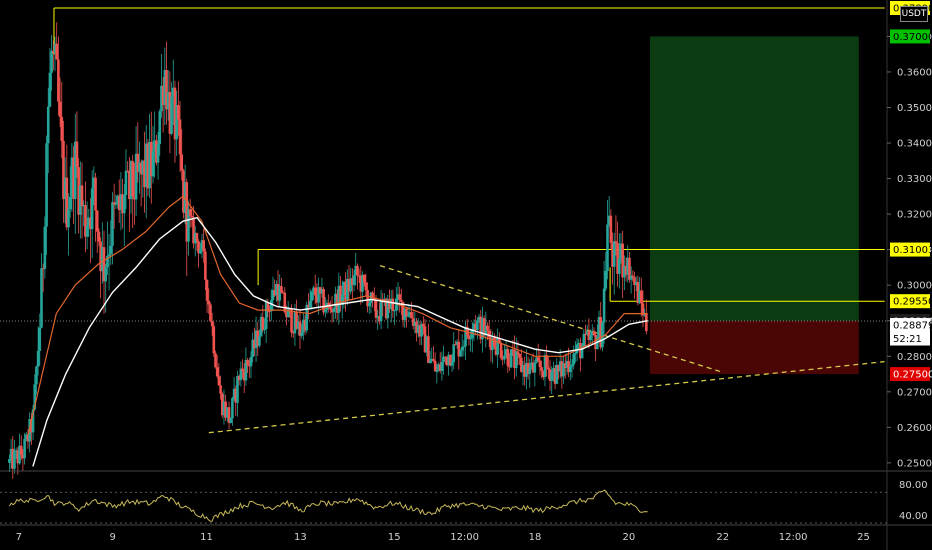 This screenshot has width=932, height=550. Describe the element at coordinates (911, 301) in the screenshot. I see `price-tag: 0.29550` at that location.